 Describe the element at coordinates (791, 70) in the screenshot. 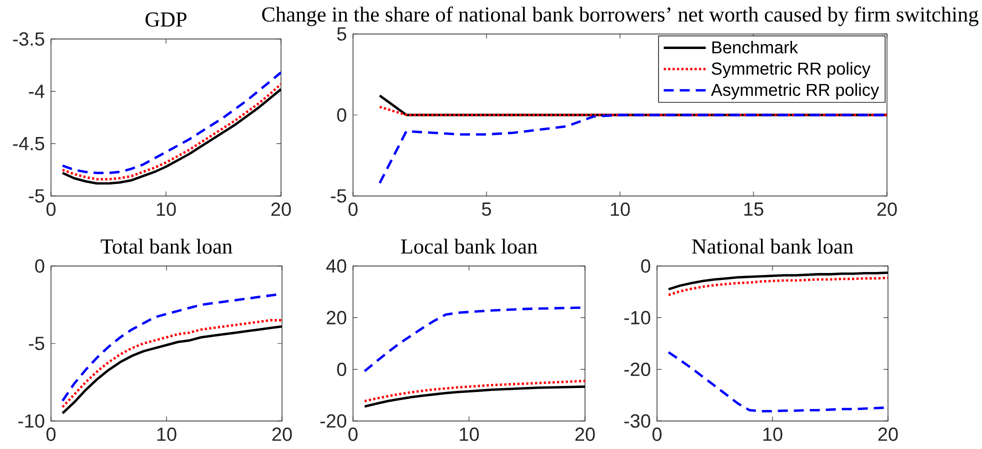

I see `legend-label: Symmetric RR policy` at that location.